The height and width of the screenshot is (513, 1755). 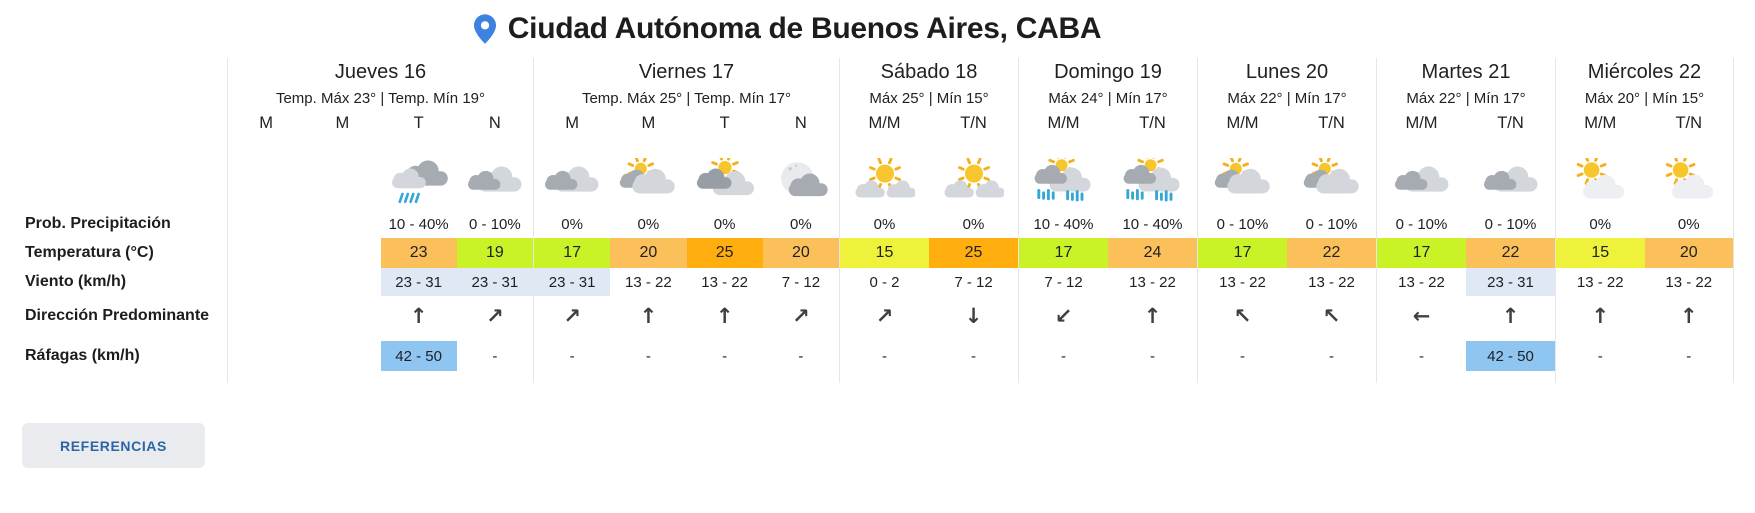 I want to click on wind-value: 23 - 31, so click(x=418, y=282).